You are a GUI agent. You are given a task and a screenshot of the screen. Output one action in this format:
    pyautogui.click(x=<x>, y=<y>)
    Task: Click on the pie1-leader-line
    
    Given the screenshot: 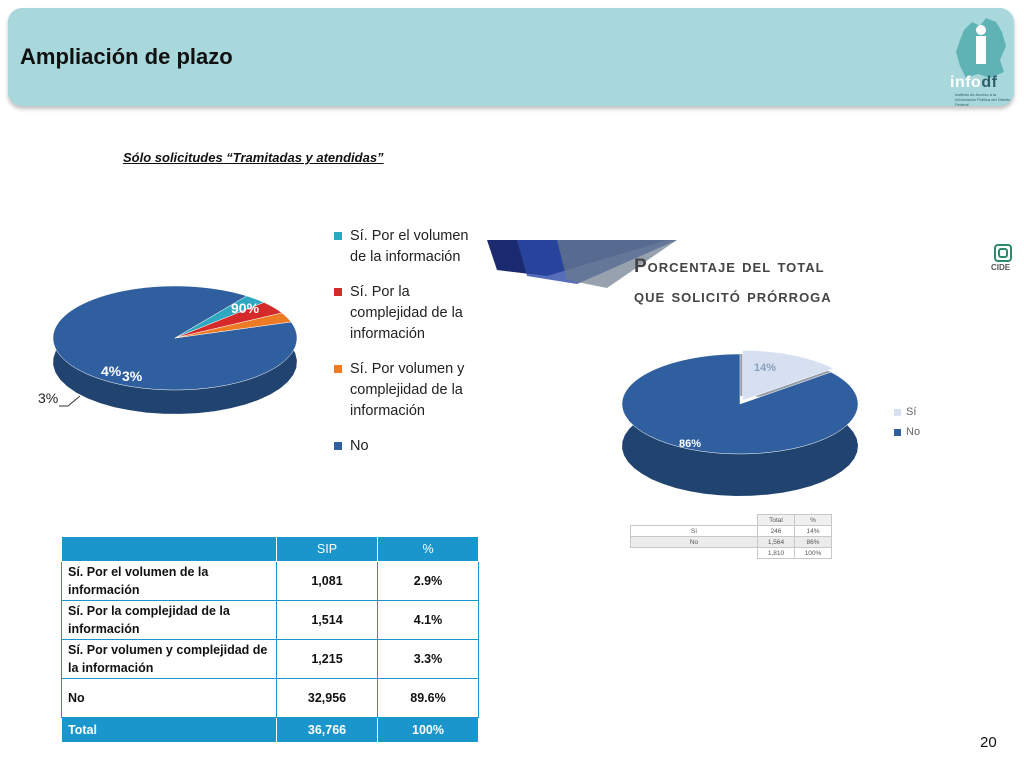 What is the action you would take?
    pyautogui.click(x=70, y=401)
    